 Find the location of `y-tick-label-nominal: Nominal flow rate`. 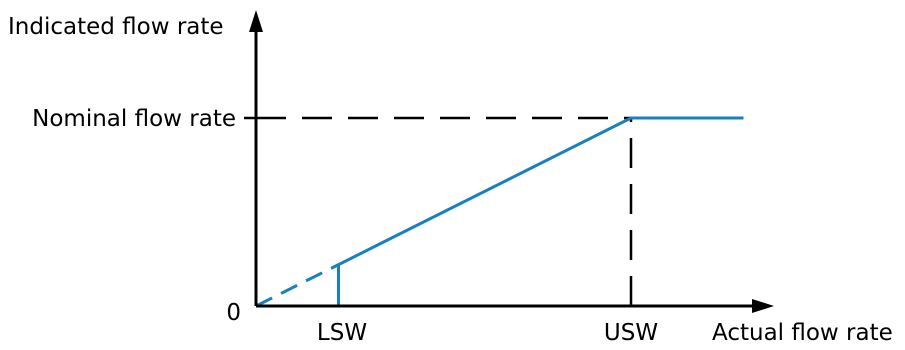

y-tick-label-nominal: Nominal flow rate is located at coordinates (134, 119).